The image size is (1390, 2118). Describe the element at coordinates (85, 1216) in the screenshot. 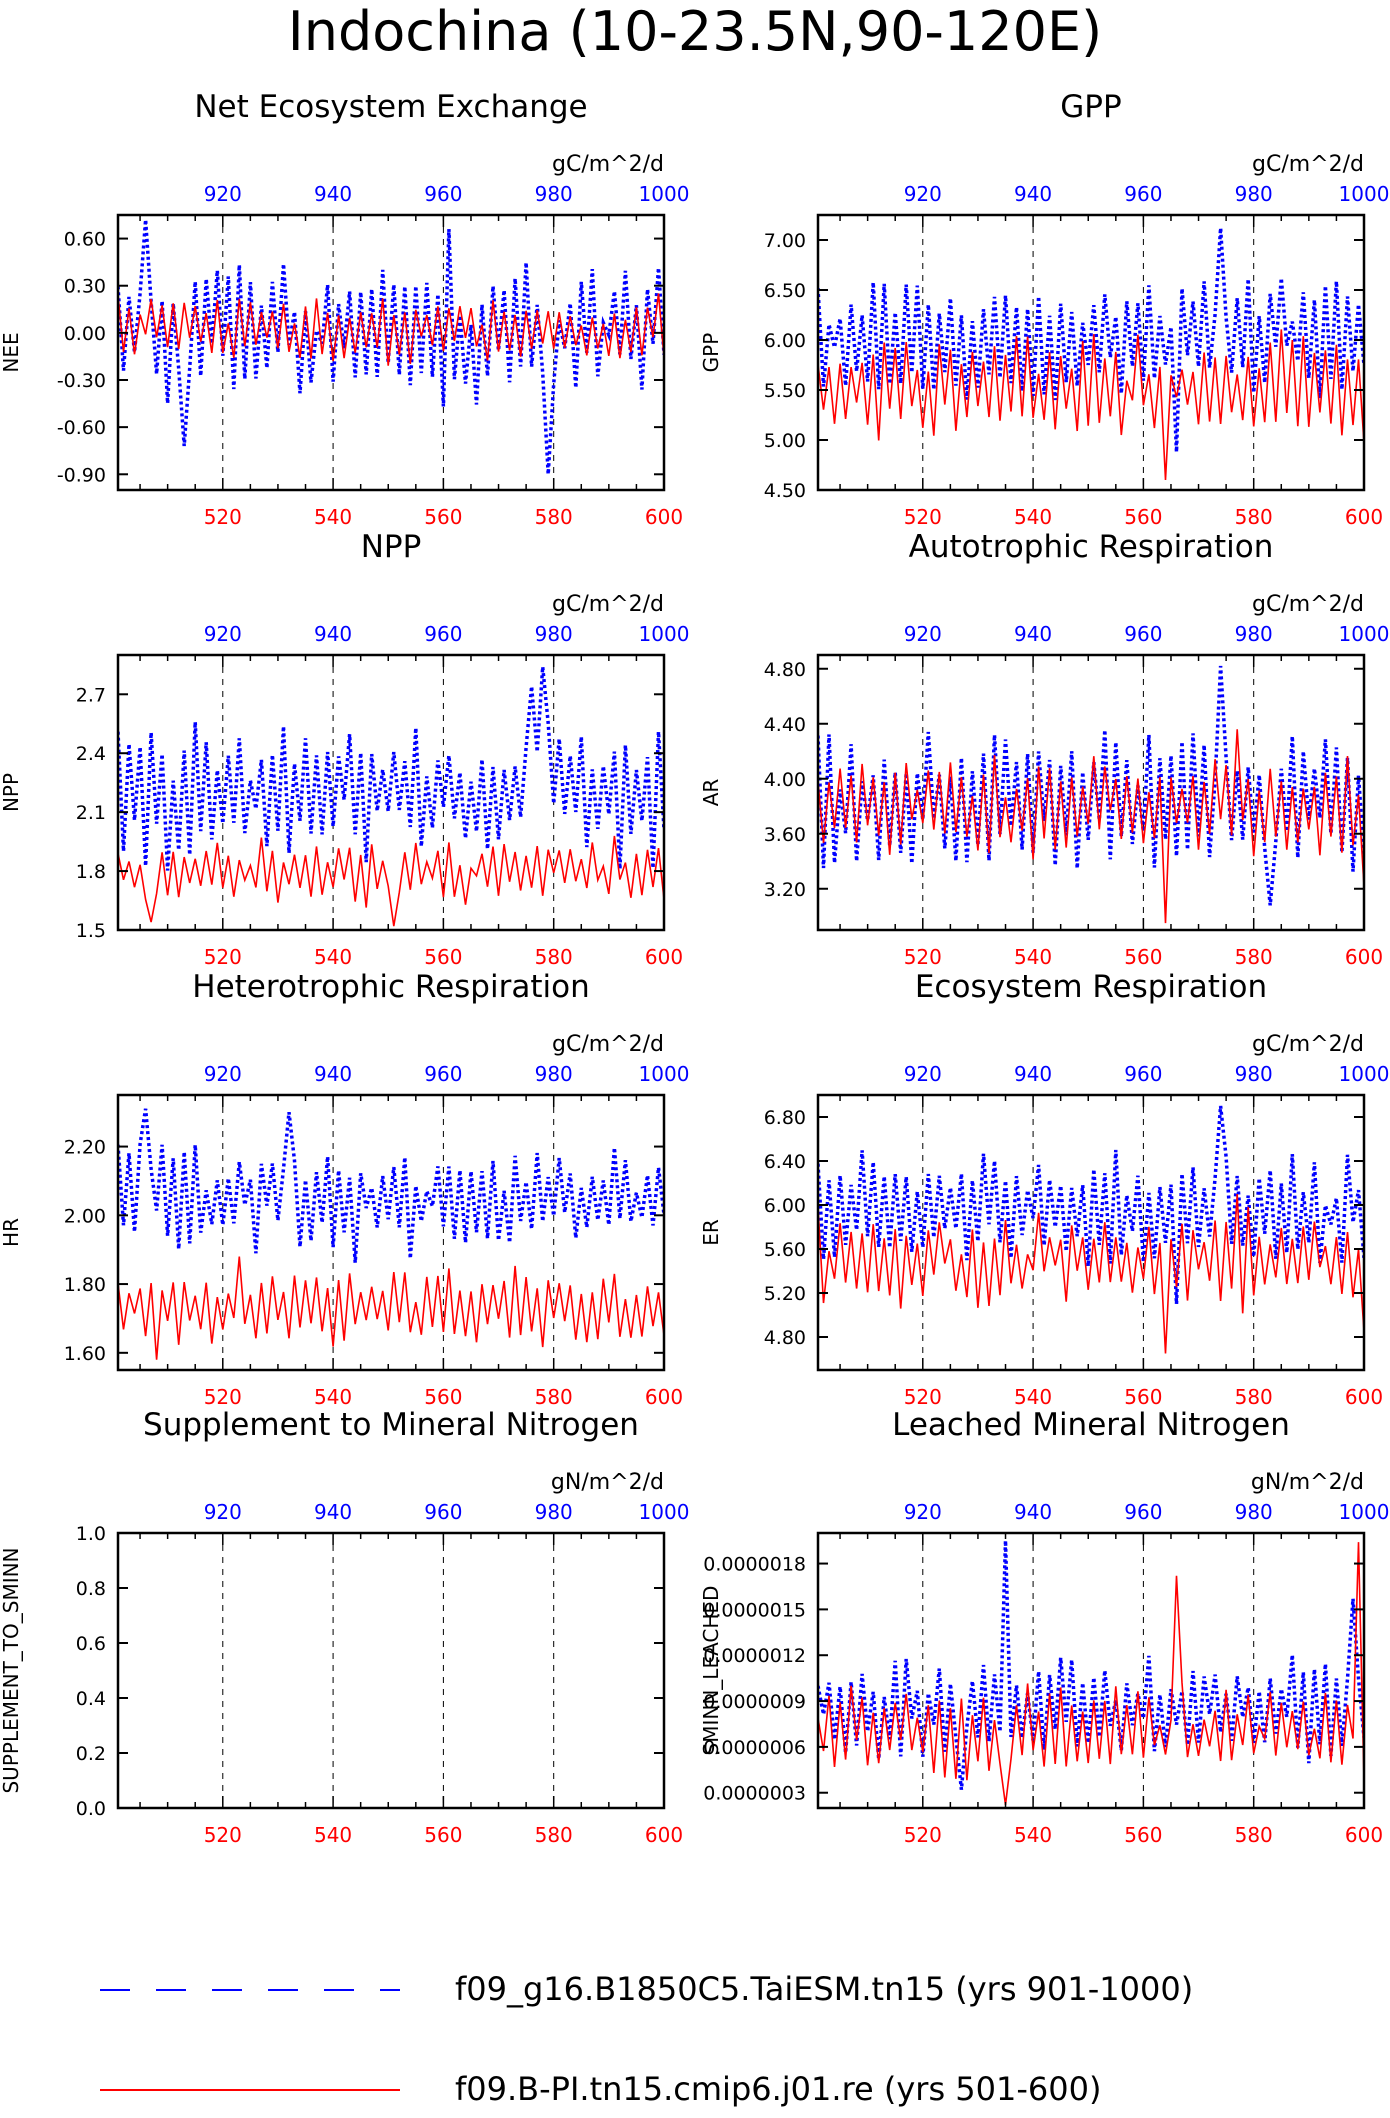

I see `y-tick-label: 2.00` at that location.